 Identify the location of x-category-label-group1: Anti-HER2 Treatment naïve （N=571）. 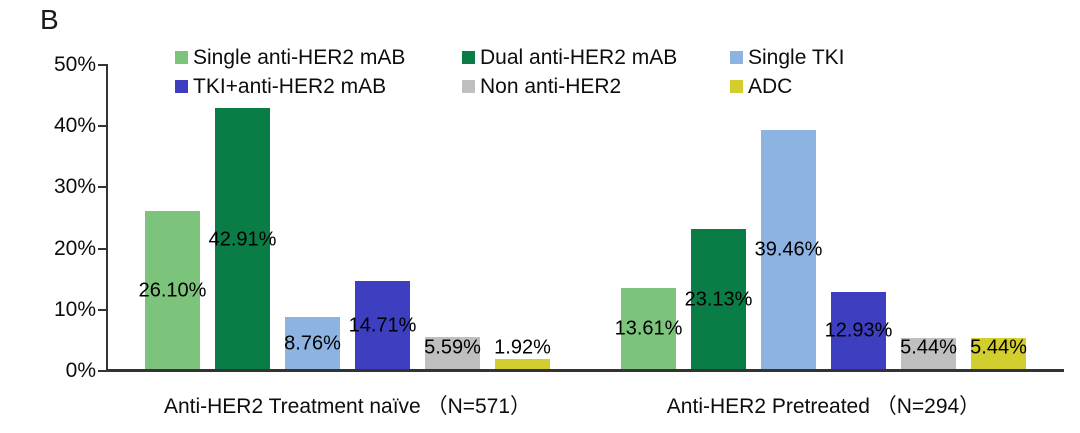
(347, 406).